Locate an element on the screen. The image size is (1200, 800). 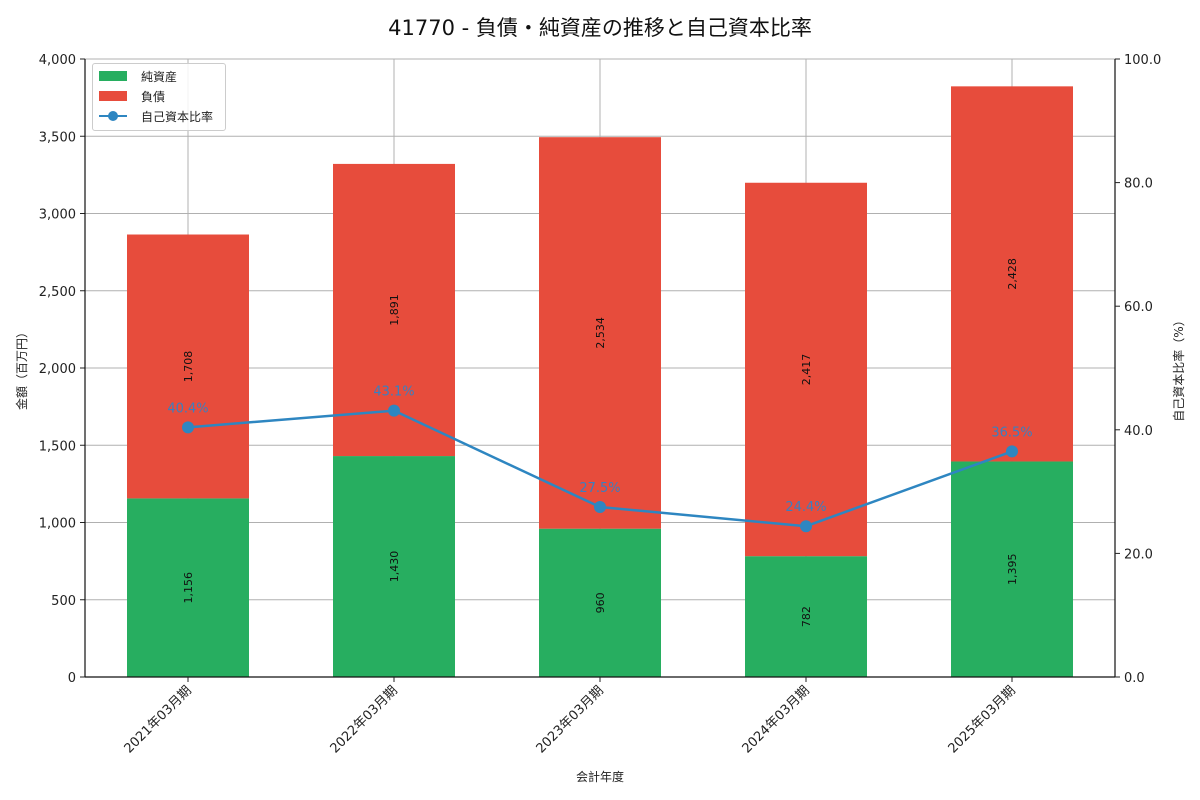
bar-value-label: 2,428 is located at coordinates (1012, 274).